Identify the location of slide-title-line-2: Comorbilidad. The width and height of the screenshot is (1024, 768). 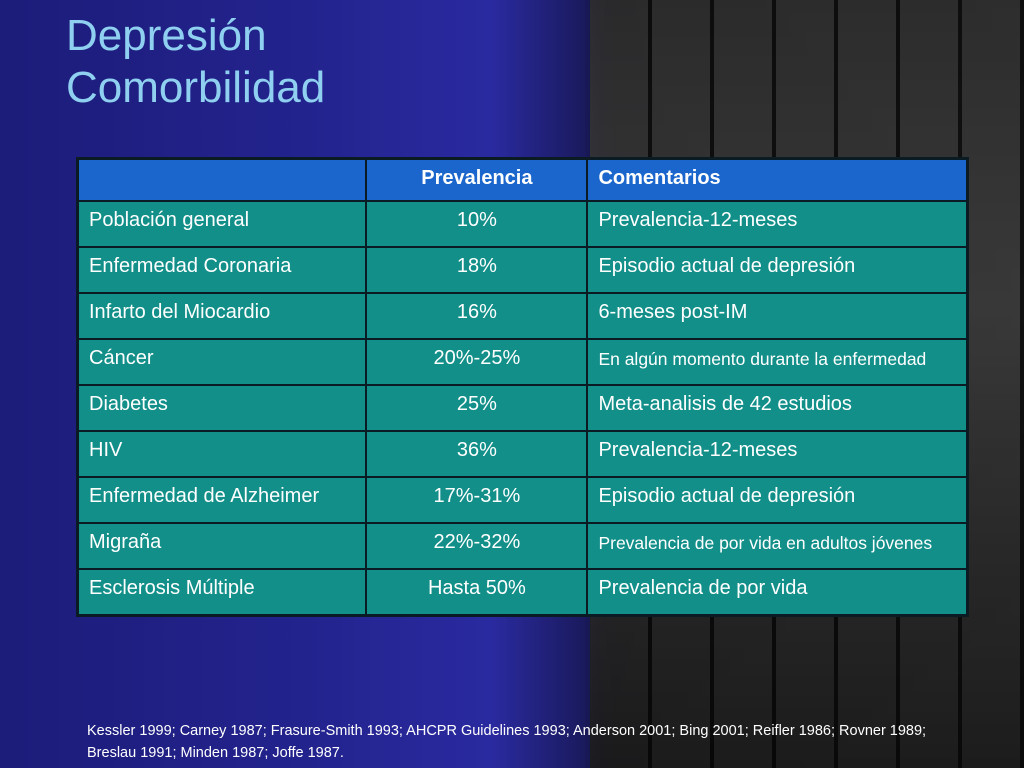
(196, 87).